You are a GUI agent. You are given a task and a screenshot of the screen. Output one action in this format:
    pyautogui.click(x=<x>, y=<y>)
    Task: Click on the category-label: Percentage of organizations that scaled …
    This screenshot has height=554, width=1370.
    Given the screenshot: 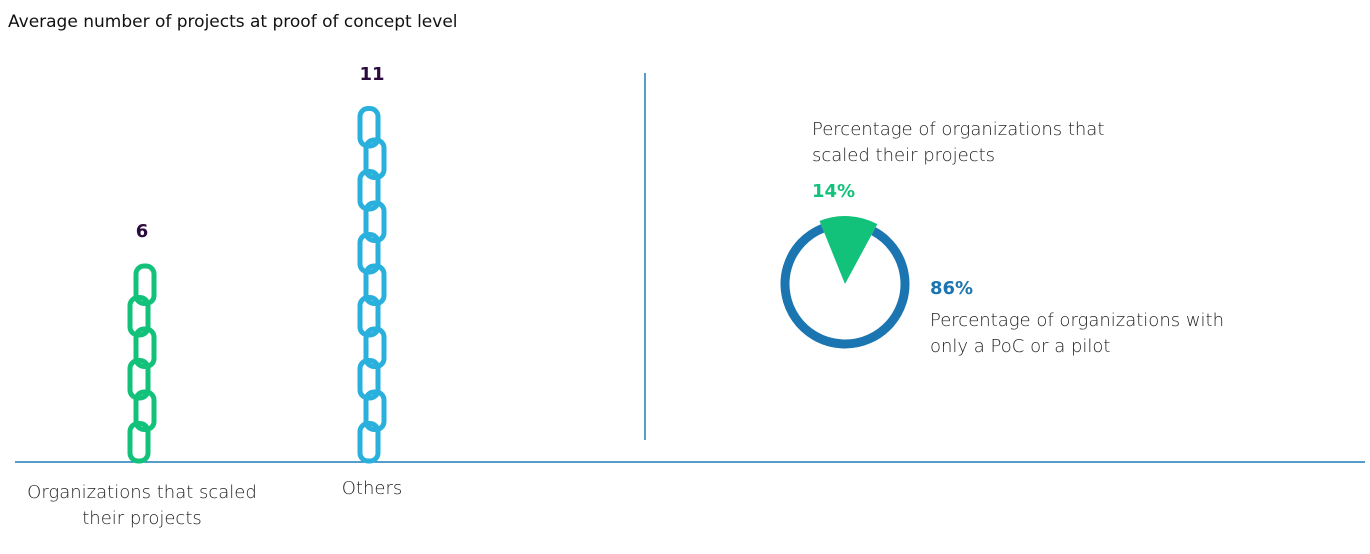 What is the action you would take?
    pyautogui.click(x=958, y=142)
    